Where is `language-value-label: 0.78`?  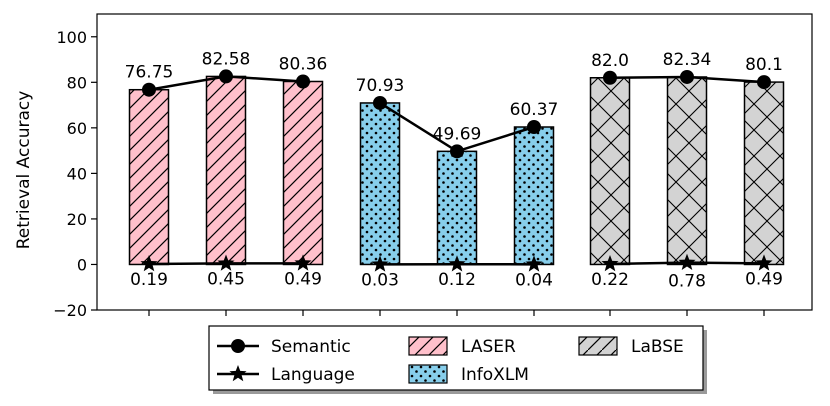 language-value-label: 0.78 is located at coordinates (687, 282).